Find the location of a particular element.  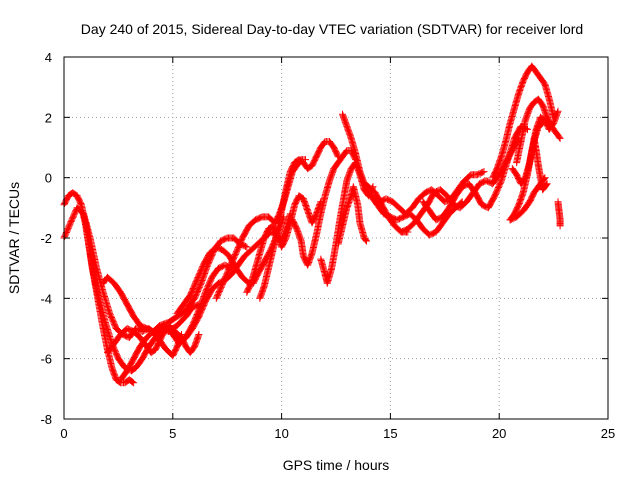

y-tick-label: -2 is located at coordinates (46, 238).